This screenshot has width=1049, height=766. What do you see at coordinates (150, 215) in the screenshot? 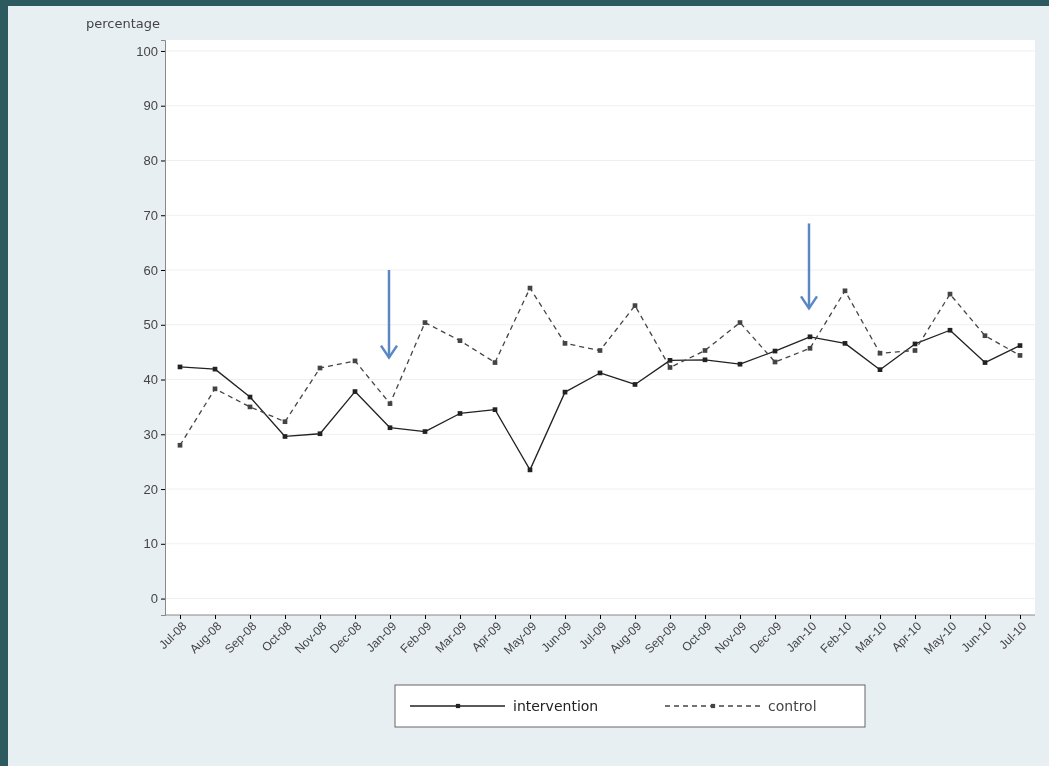
I see `y-tick-label: 70` at bounding box center [150, 215].